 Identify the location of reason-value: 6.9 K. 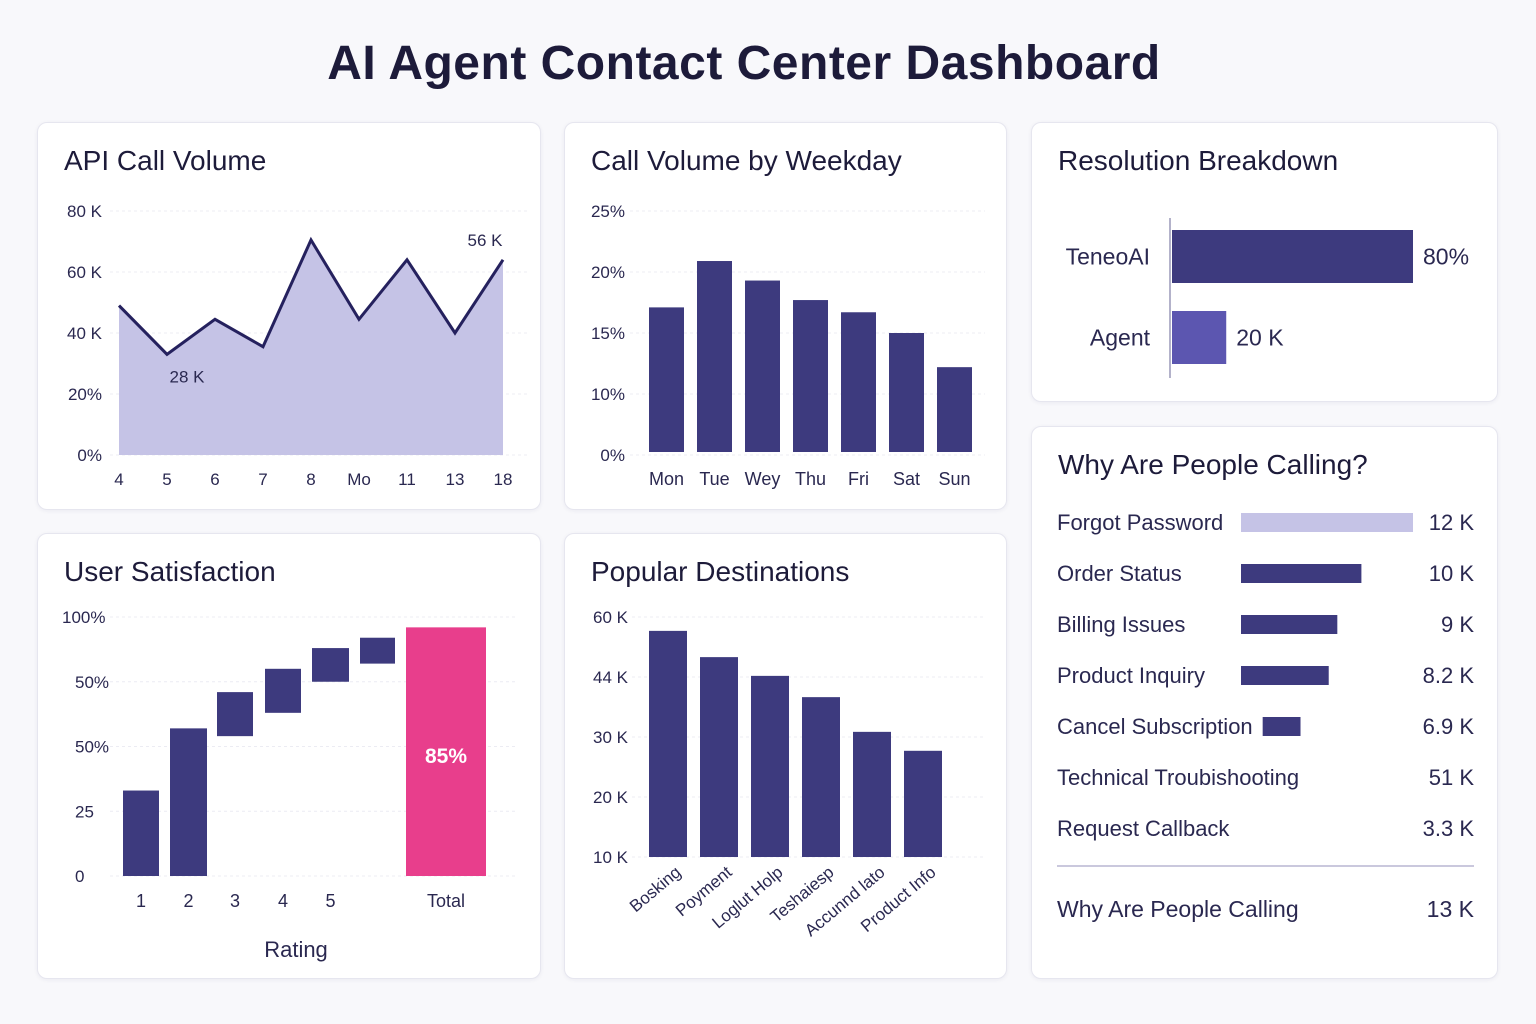
(1449, 726).